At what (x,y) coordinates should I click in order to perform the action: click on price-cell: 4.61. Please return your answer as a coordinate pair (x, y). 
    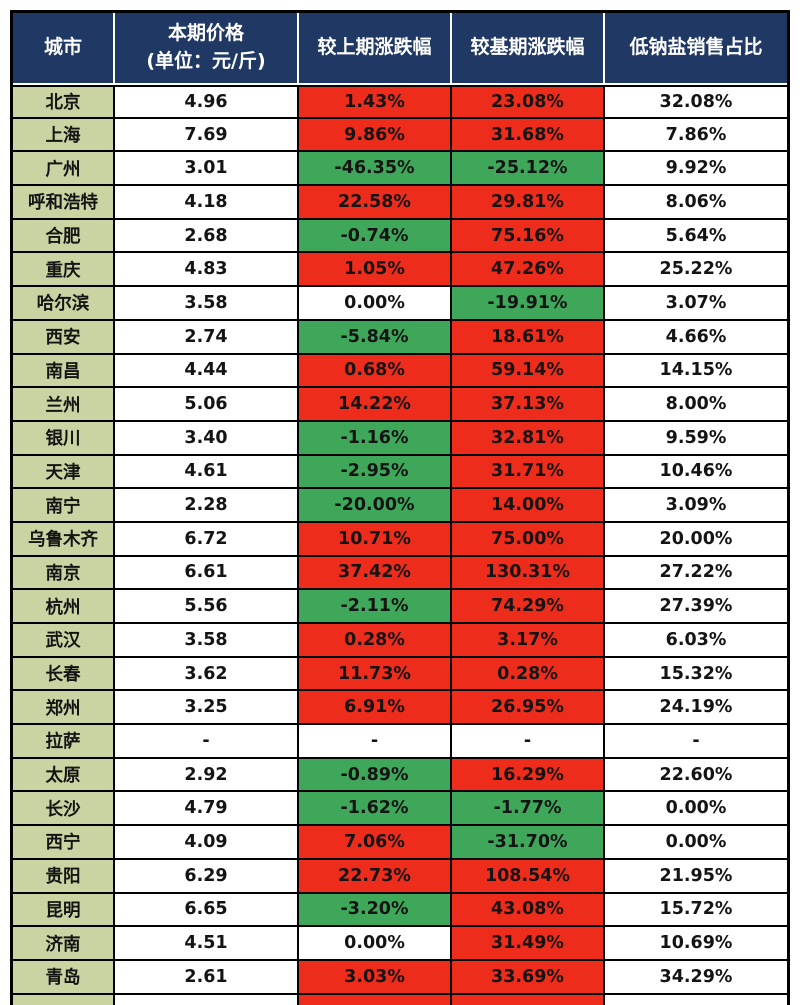
    Looking at the image, I should click on (207, 472).